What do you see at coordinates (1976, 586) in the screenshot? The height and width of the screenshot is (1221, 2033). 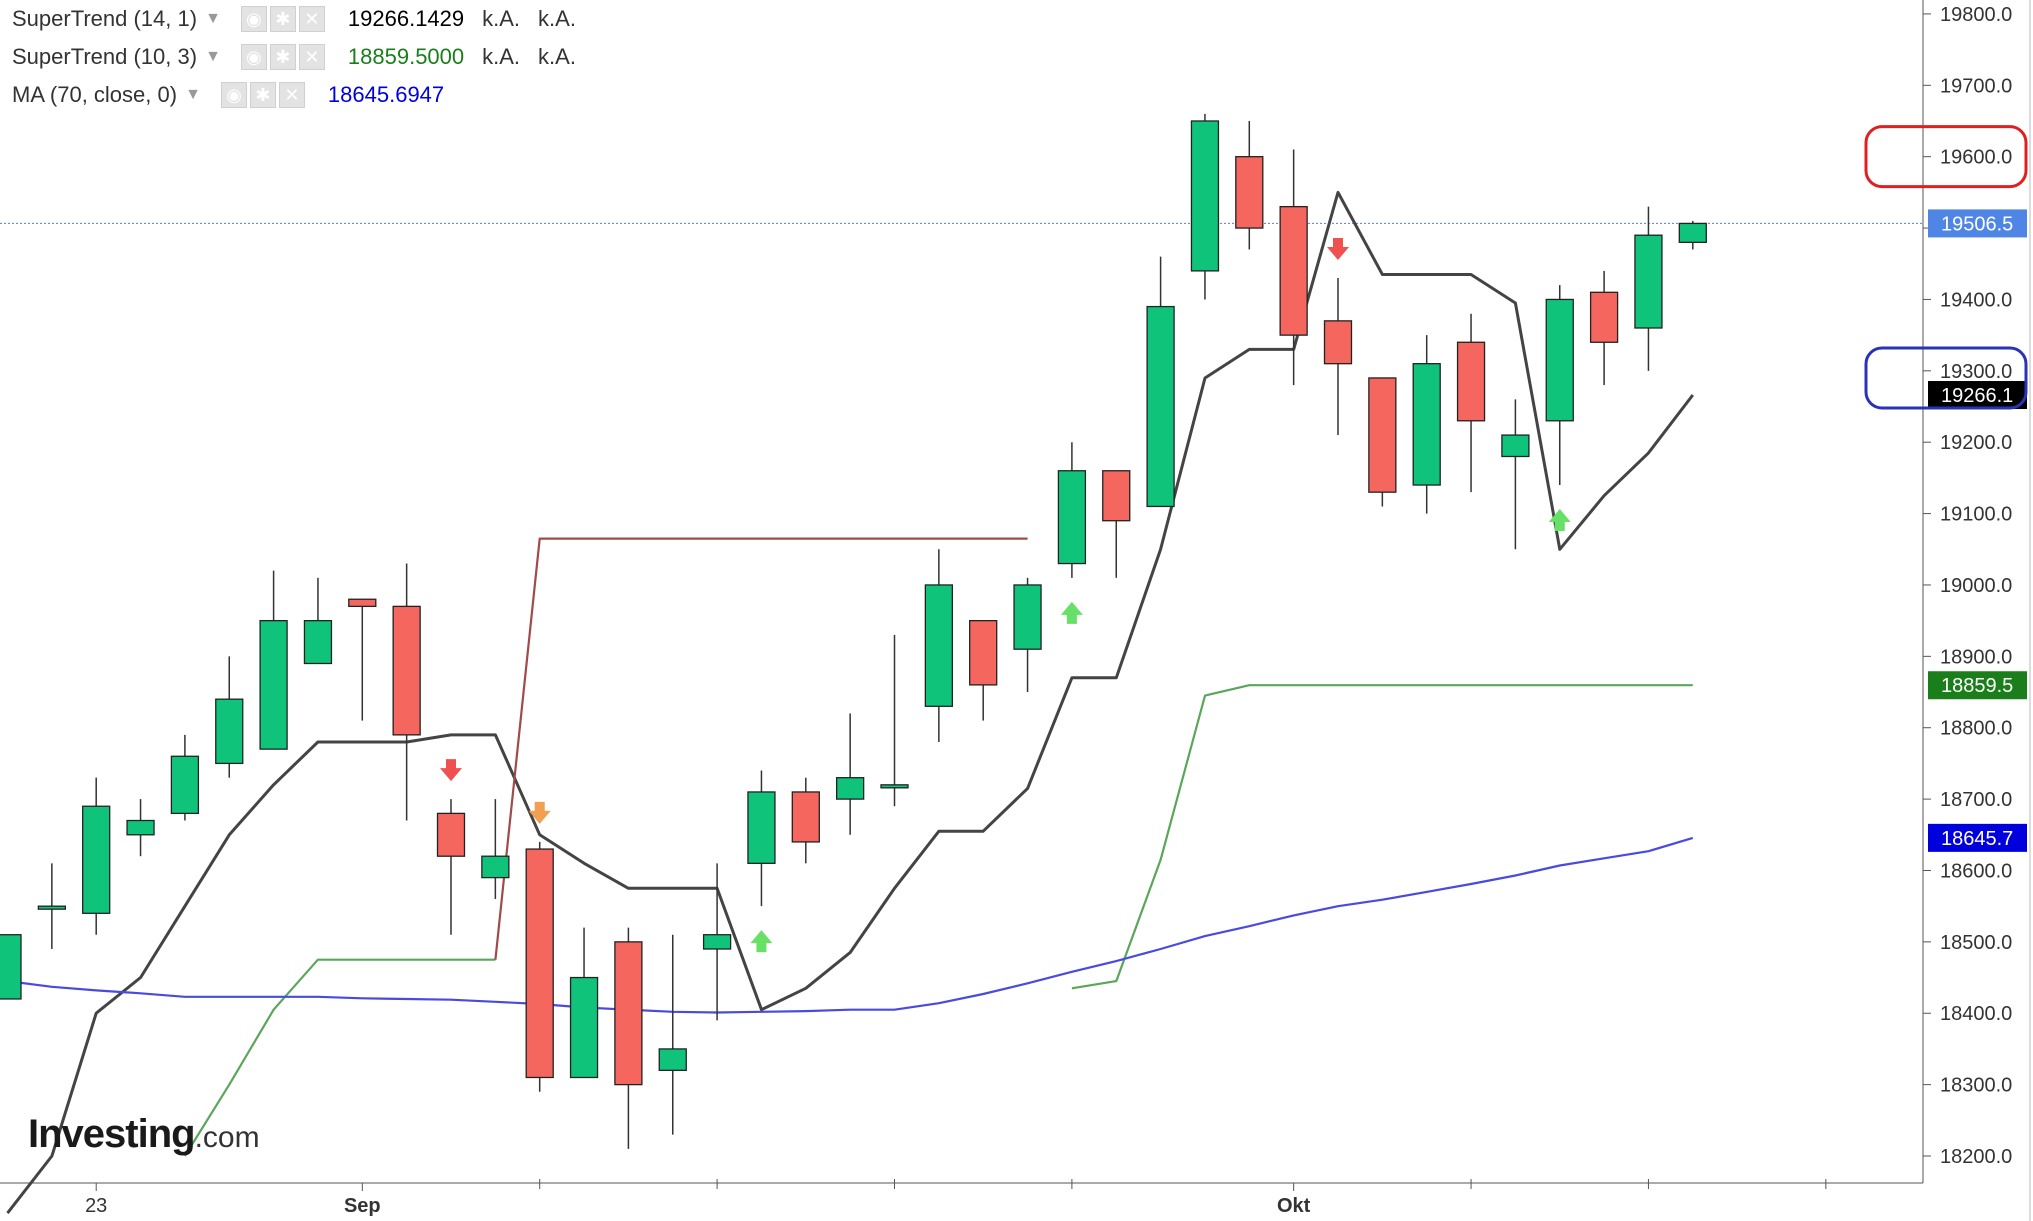 I see `y-tick-label: 19000.0` at bounding box center [1976, 586].